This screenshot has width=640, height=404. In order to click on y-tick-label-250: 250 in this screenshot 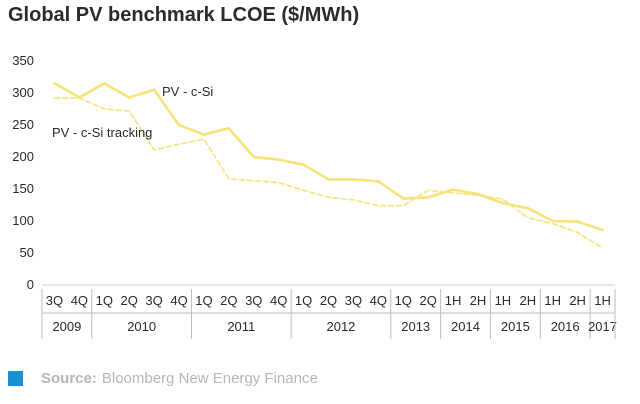, I will do `click(23, 124)`.